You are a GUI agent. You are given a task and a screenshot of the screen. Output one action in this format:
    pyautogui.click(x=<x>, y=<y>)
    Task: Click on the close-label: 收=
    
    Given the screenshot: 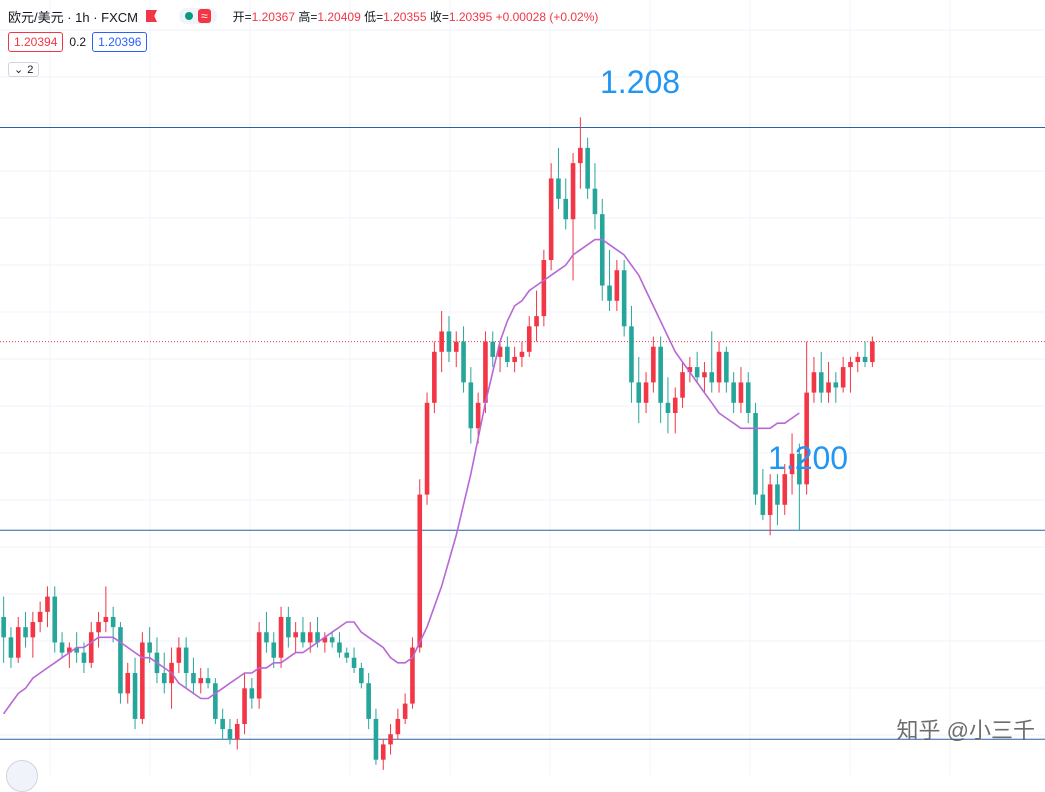 What is the action you would take?
    pyautogui.click(x=439, y=16)
    